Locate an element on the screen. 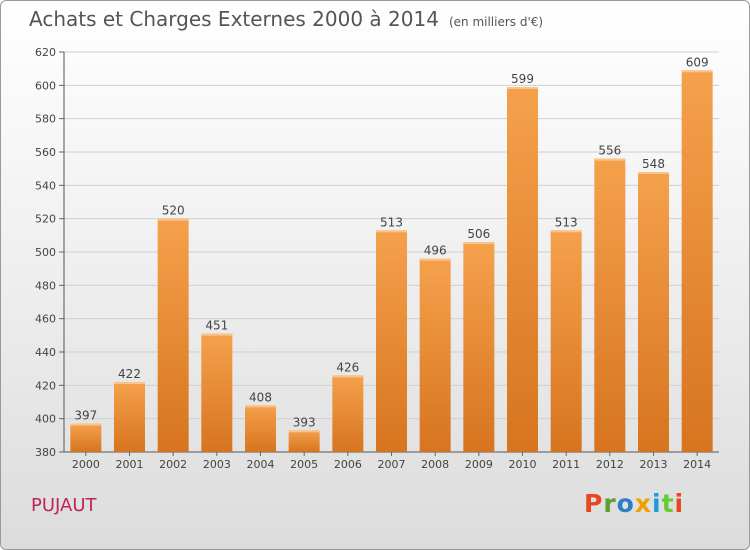 Image resolution: width=750 pixels, height=550 pixels. x-tick-label: 2001 is located at coordinates (130, 464).